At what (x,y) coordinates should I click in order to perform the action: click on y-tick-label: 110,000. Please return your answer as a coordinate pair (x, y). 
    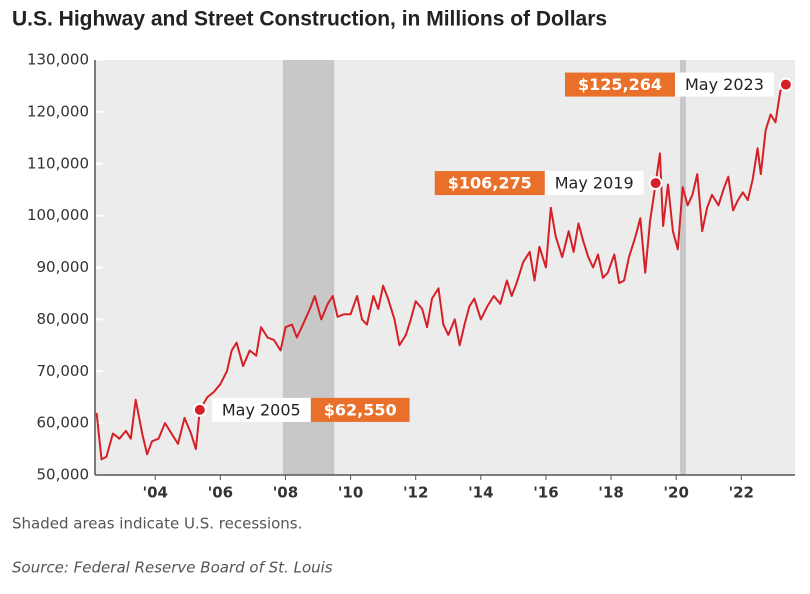
    Looking at the image, I should click on (58, 163).